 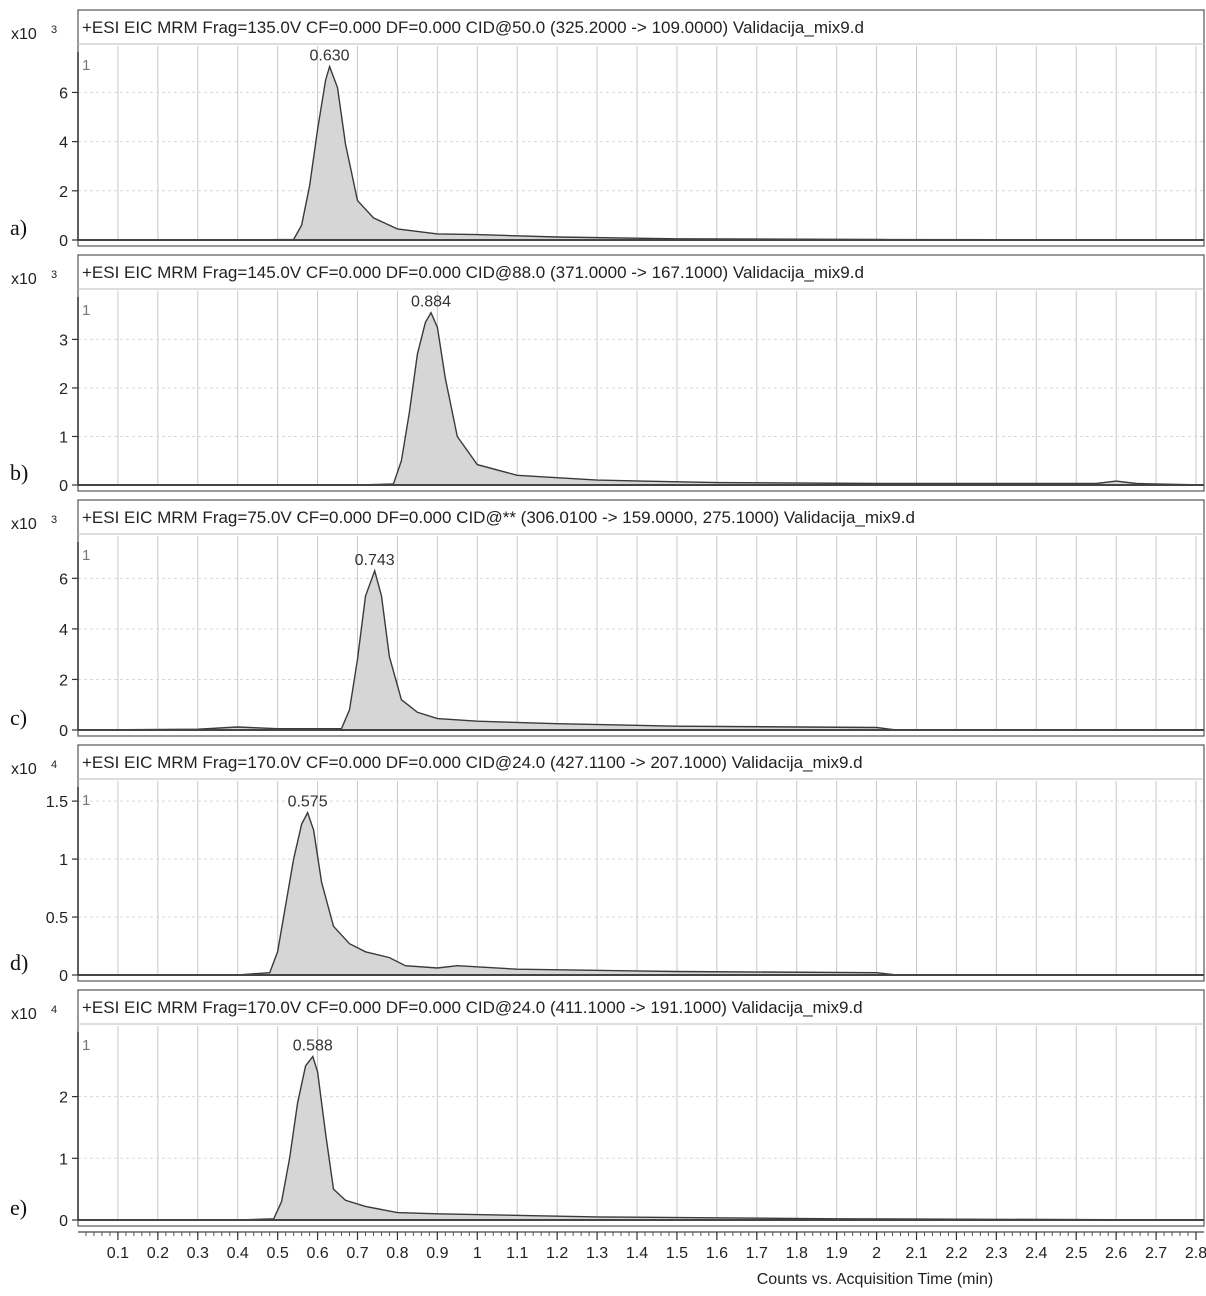 I want to click on x-tick-label: 2.2, so click(x=956, y=1253).